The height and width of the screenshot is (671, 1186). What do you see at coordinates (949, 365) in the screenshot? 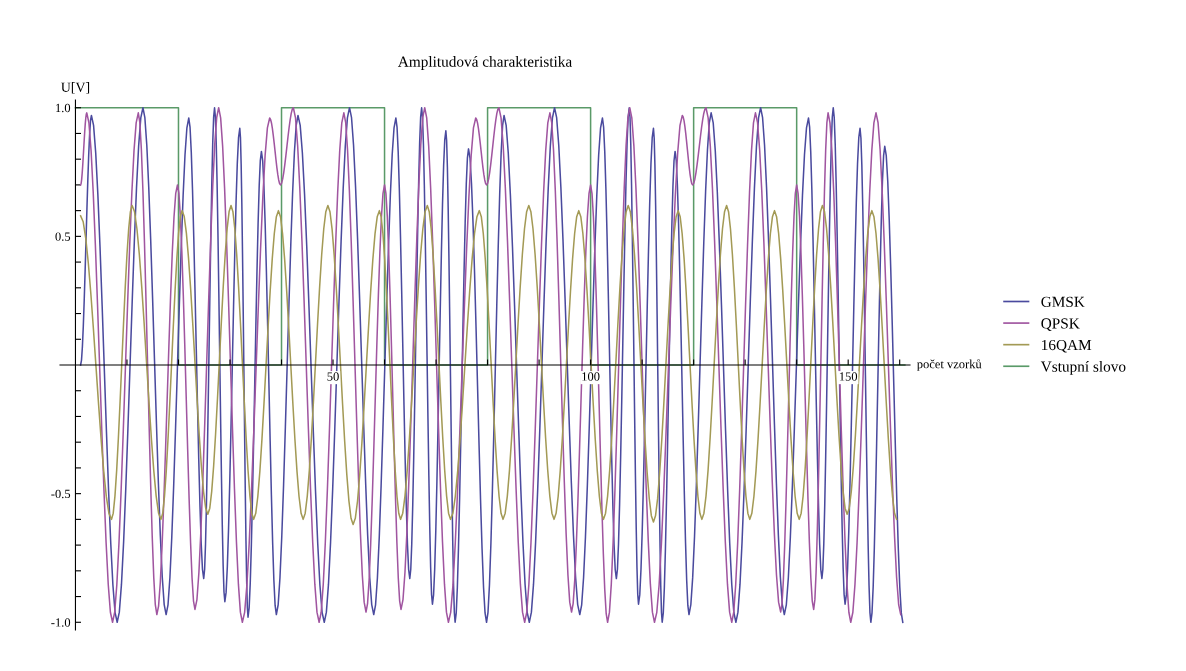
I see `x-axis-title: počet vzorků` at bounding box center [949, 365].